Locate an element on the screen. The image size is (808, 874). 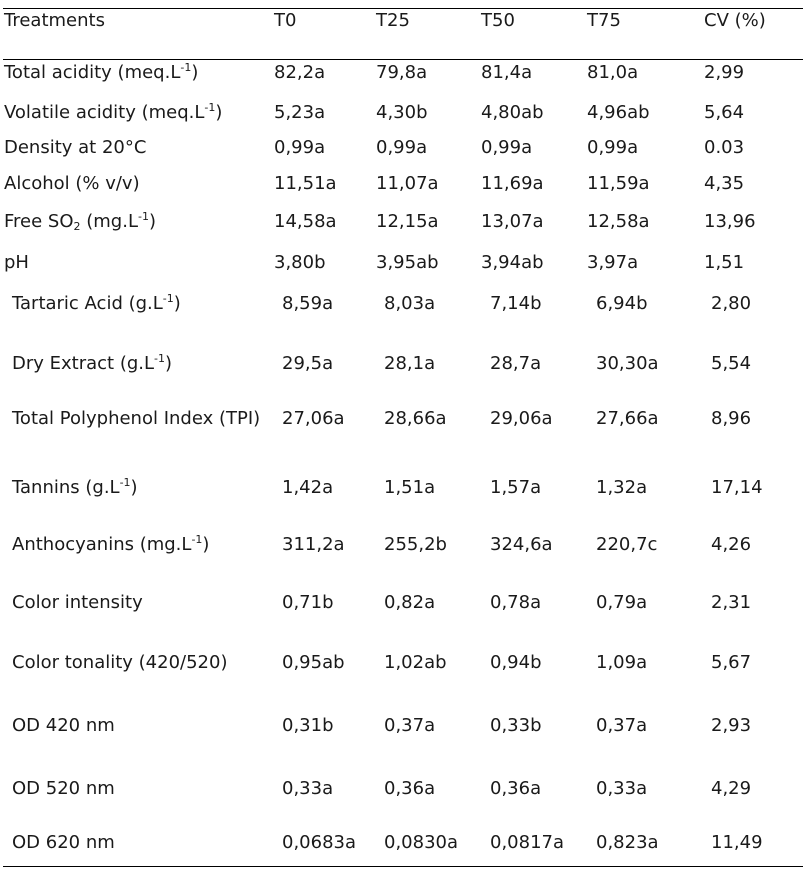
row-label: Total acidity (meq.L-1) is located at coordinates (101, 72).